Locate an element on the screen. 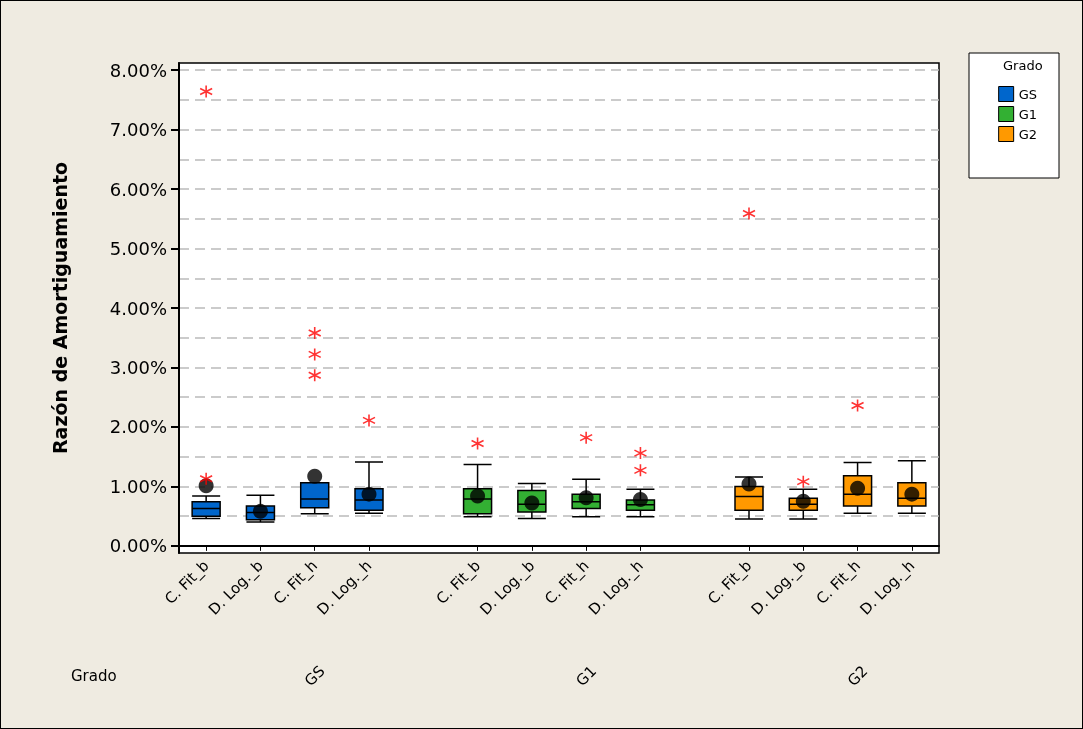 The image size is (1083, 729). y-tick-label: 5.00% is located at coordinates (138, 249).